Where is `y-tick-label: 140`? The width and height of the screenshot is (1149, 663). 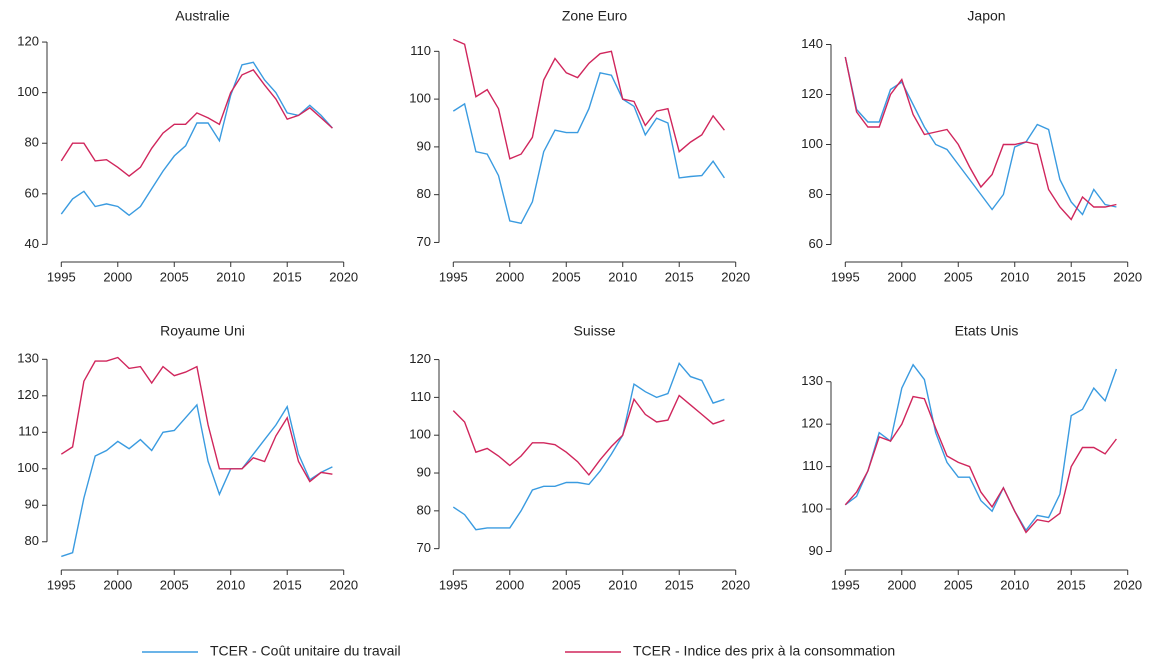
y-tick-label: 140 is located at coordinates (812, 43).